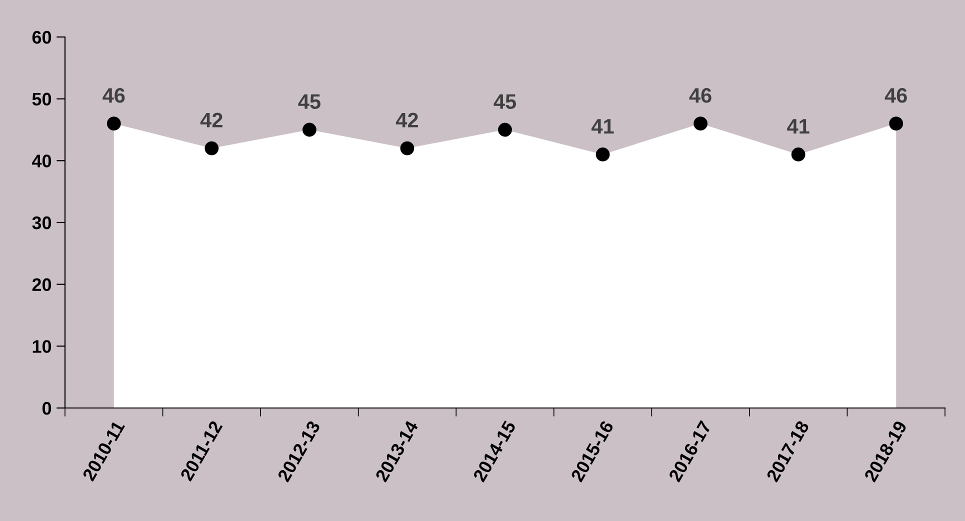 The height and width of the screenshot is (521, 965). What do you see at coordinates (42, 99) in the screenshot?
I see `y-tick-label: 50` at bounding box center [42, 99].